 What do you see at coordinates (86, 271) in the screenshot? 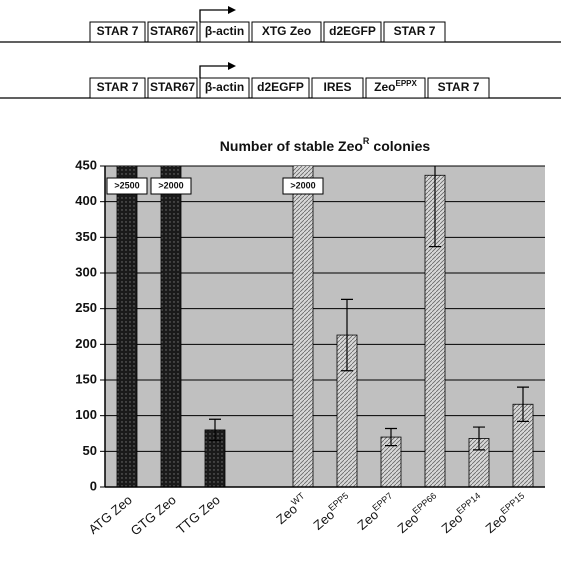
I see `y-tick-label: 300` at bounding box center [86, 271].